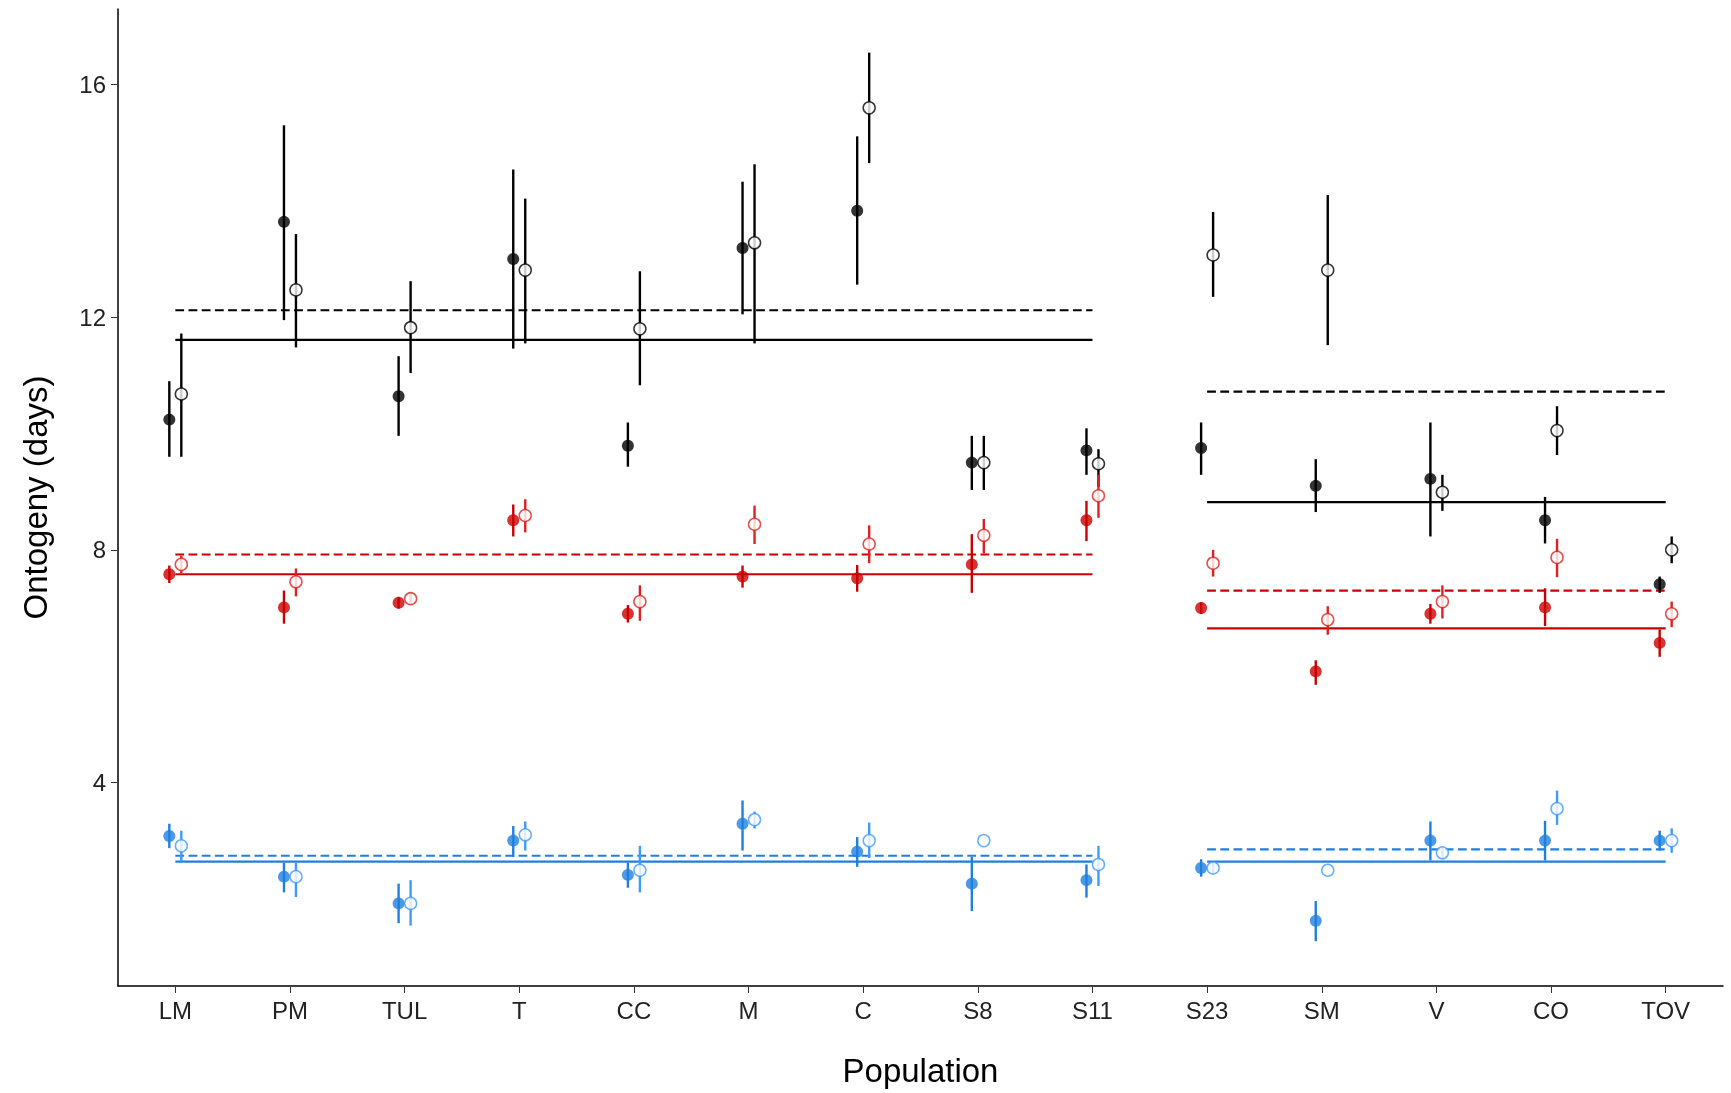  What do you see at coordinates (634, 1010) in the screenshot?
I see `x-tick-label: CC` at bounding box center [634, 1010].